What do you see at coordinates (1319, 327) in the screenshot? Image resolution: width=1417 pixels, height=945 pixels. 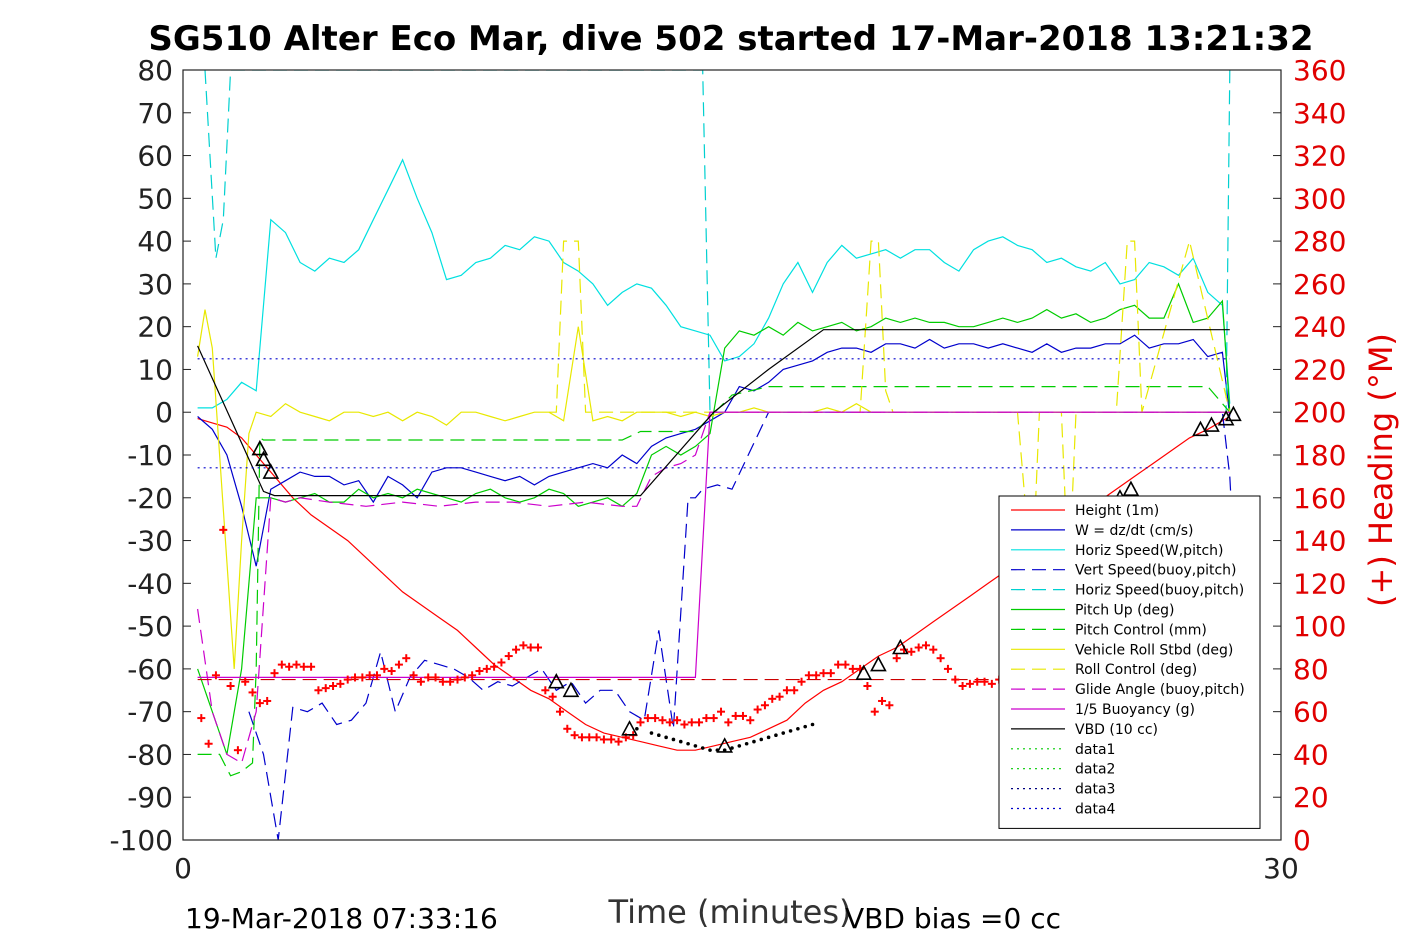 I see `y-right-tick-label: 240` at bounding box center [1319, 327].